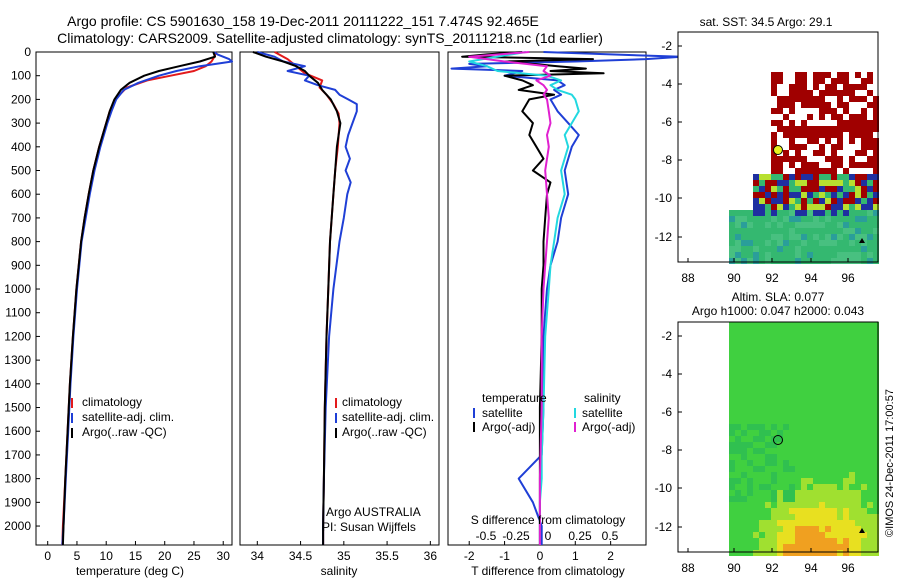  I want to click on map-y-tick-label: -4, so click(666, 374).